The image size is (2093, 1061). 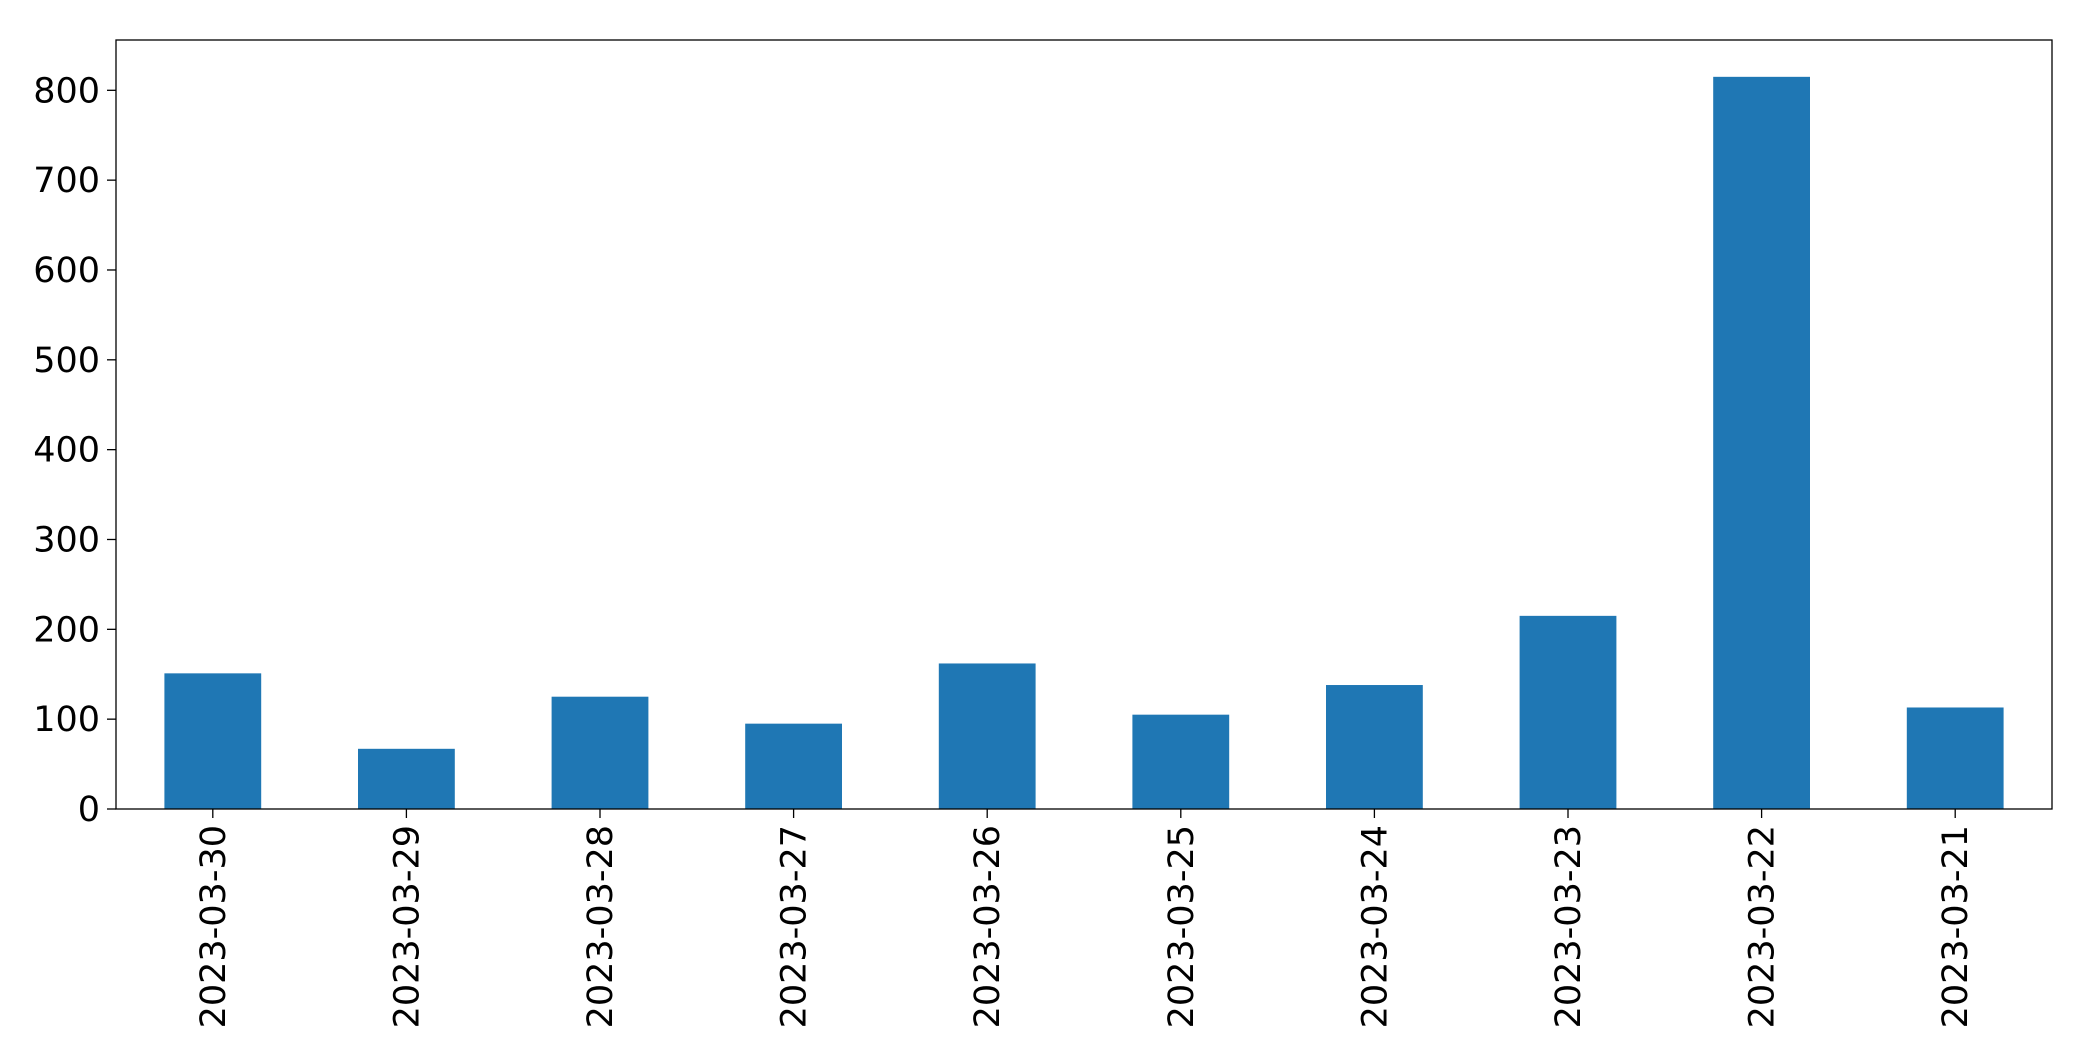 What do you see at coordinates (988, 926) in the screenshot?
I see `x-tick-label: 2023-03-26` at bounding box center [988, 926].